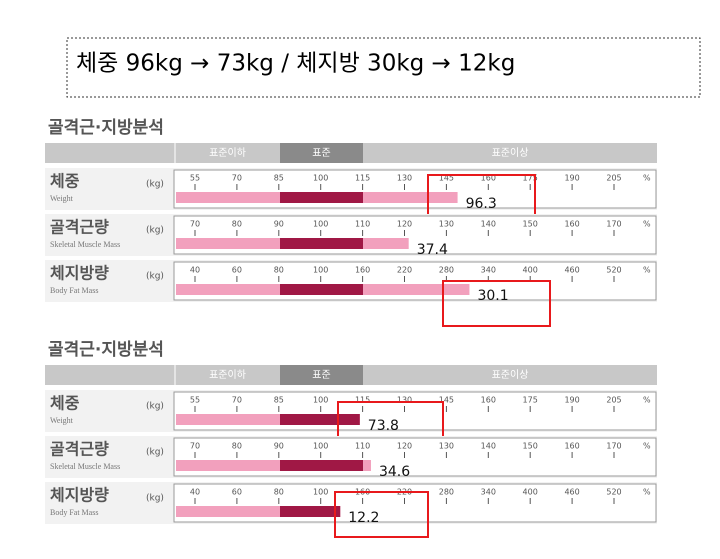  What do you see at coordinates (404, 270) in the screenshot?
I see `tick-label: 220` at bounding box center [404, 270].